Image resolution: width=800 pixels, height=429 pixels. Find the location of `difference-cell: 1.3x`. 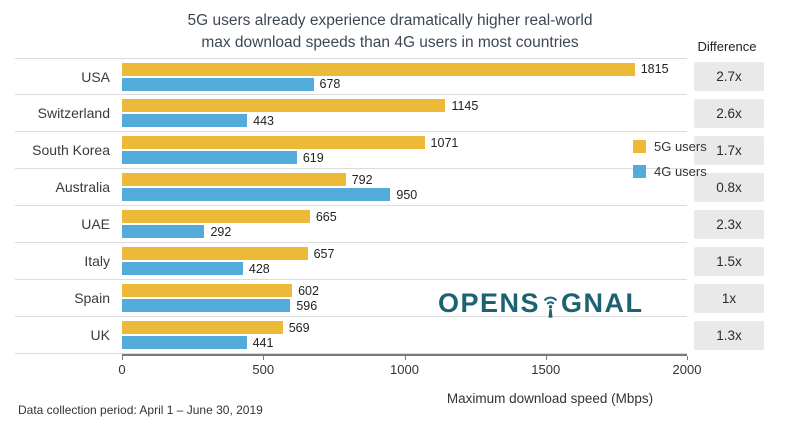

difference-cell: 1.3x is located at coordinates (729, 335).